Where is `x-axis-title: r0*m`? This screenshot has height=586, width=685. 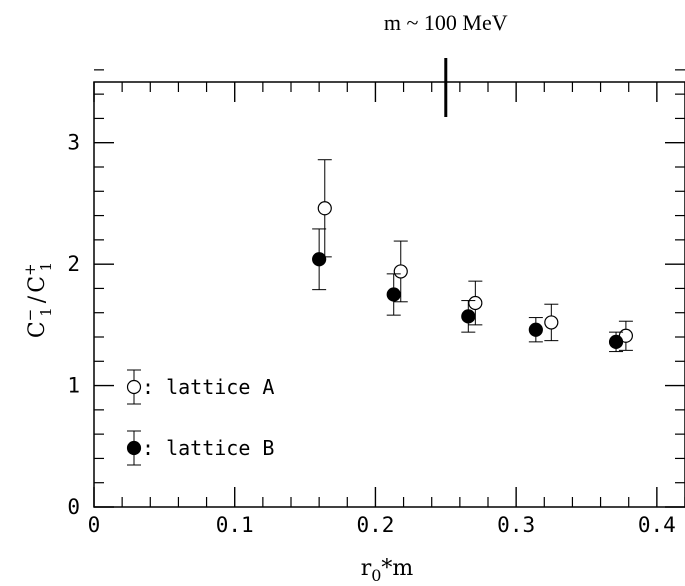
x-axis-title: r0*m is located at coordinates (387, 570).